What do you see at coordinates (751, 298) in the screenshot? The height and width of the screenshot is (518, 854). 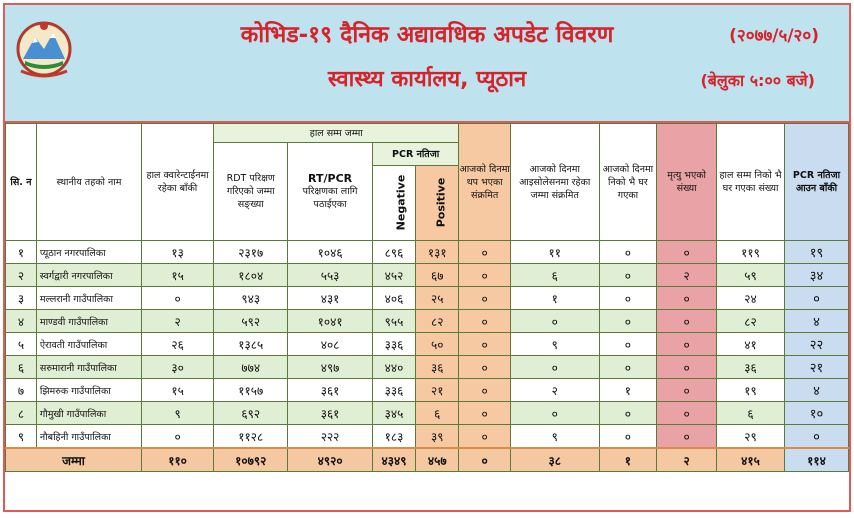 I see `cell-recovered-total: २४` at bounding box center [751, 298].